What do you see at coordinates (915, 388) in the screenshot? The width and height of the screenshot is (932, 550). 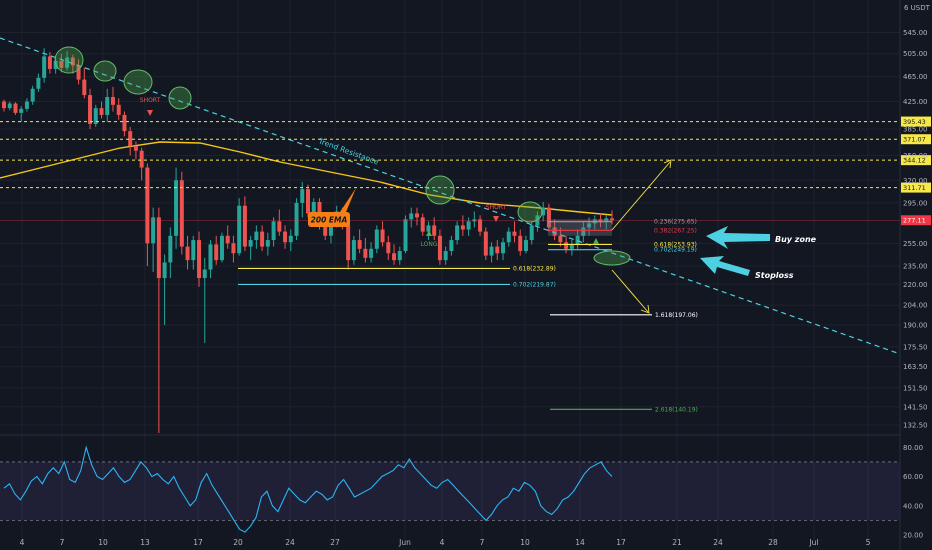 I see `price-tick-label: 151.50` at bounding box center [915, 388].